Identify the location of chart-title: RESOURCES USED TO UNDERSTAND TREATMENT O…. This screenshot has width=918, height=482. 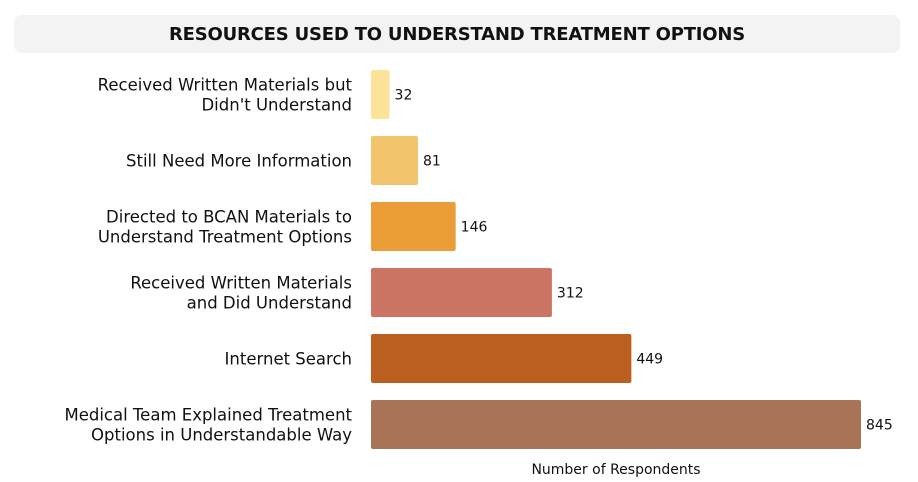
(457, 34).